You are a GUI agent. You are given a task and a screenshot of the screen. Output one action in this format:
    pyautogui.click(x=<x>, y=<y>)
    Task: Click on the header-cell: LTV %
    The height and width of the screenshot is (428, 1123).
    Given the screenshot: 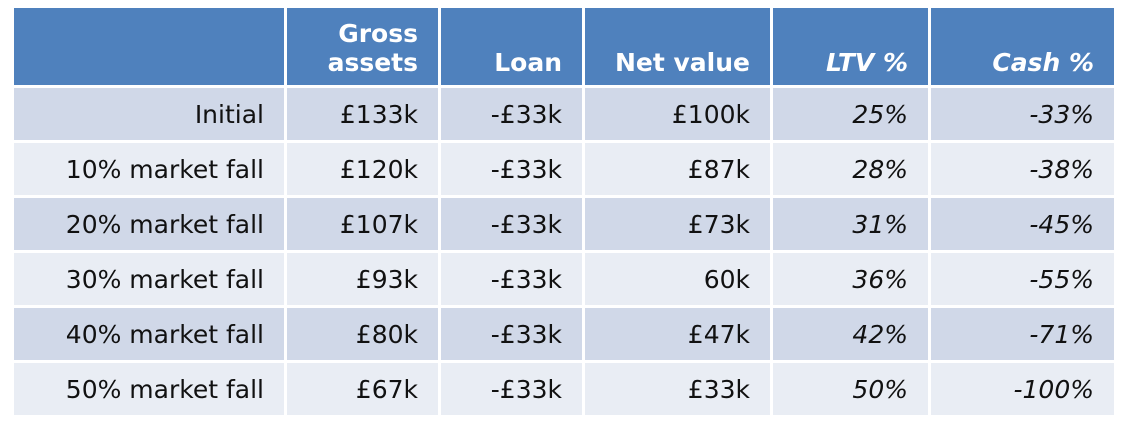 What is the action you would take?
    pyautogui.click(x=852, y=48)
    